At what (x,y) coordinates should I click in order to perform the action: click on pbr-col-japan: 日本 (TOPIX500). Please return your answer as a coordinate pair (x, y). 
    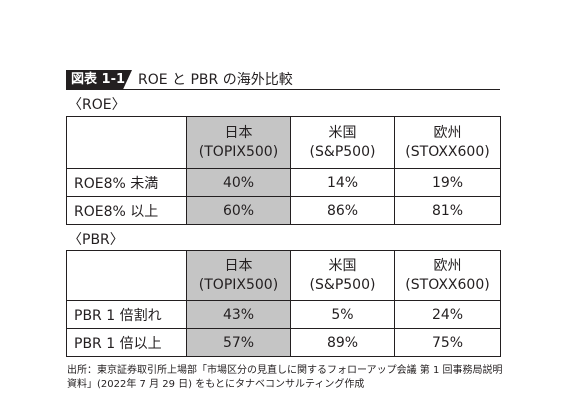
    Looking at the image, I should click on (238, 275).